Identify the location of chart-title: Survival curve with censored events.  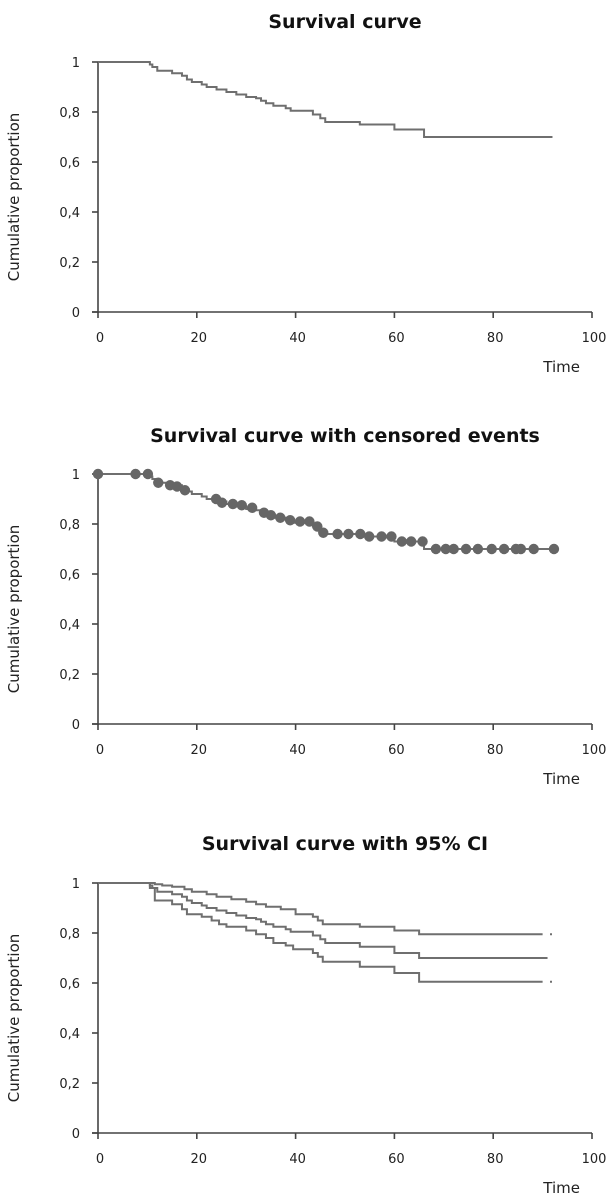
(345, 436).